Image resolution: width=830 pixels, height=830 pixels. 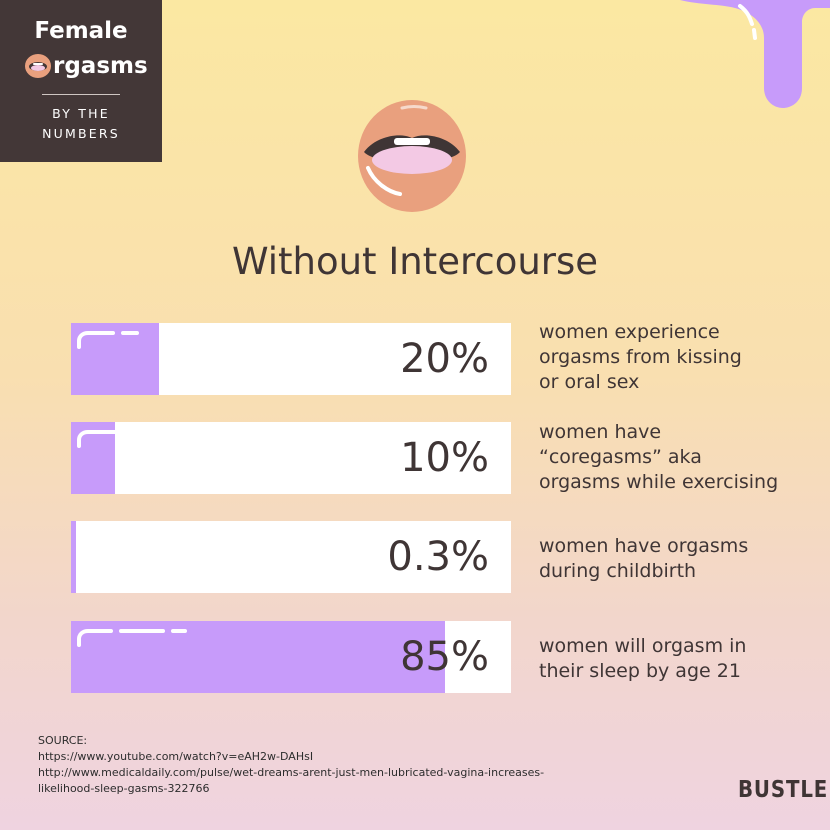 I want to click on description-line: orgasms while exercising, so click(x=659, y=482).